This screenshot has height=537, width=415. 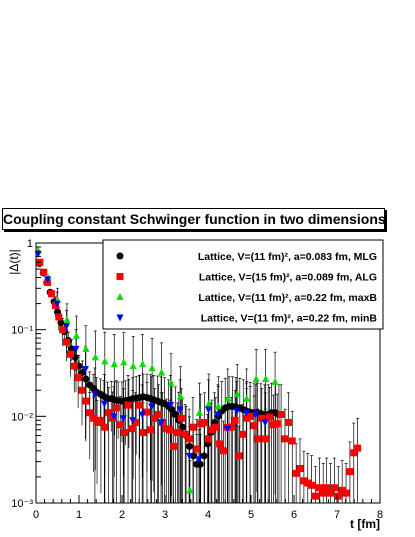 What do you see at coordinates (30, 244) in the screenshot?
I see `y-tick-label: 1` at bounding box center [30, 244].